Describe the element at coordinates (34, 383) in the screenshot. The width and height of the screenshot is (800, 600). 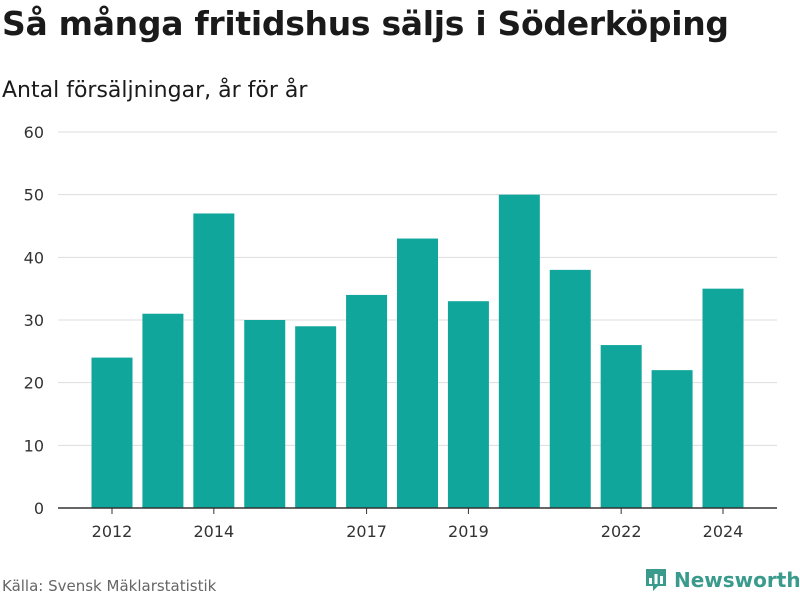
I see `y-tick-label: 20` at that location.